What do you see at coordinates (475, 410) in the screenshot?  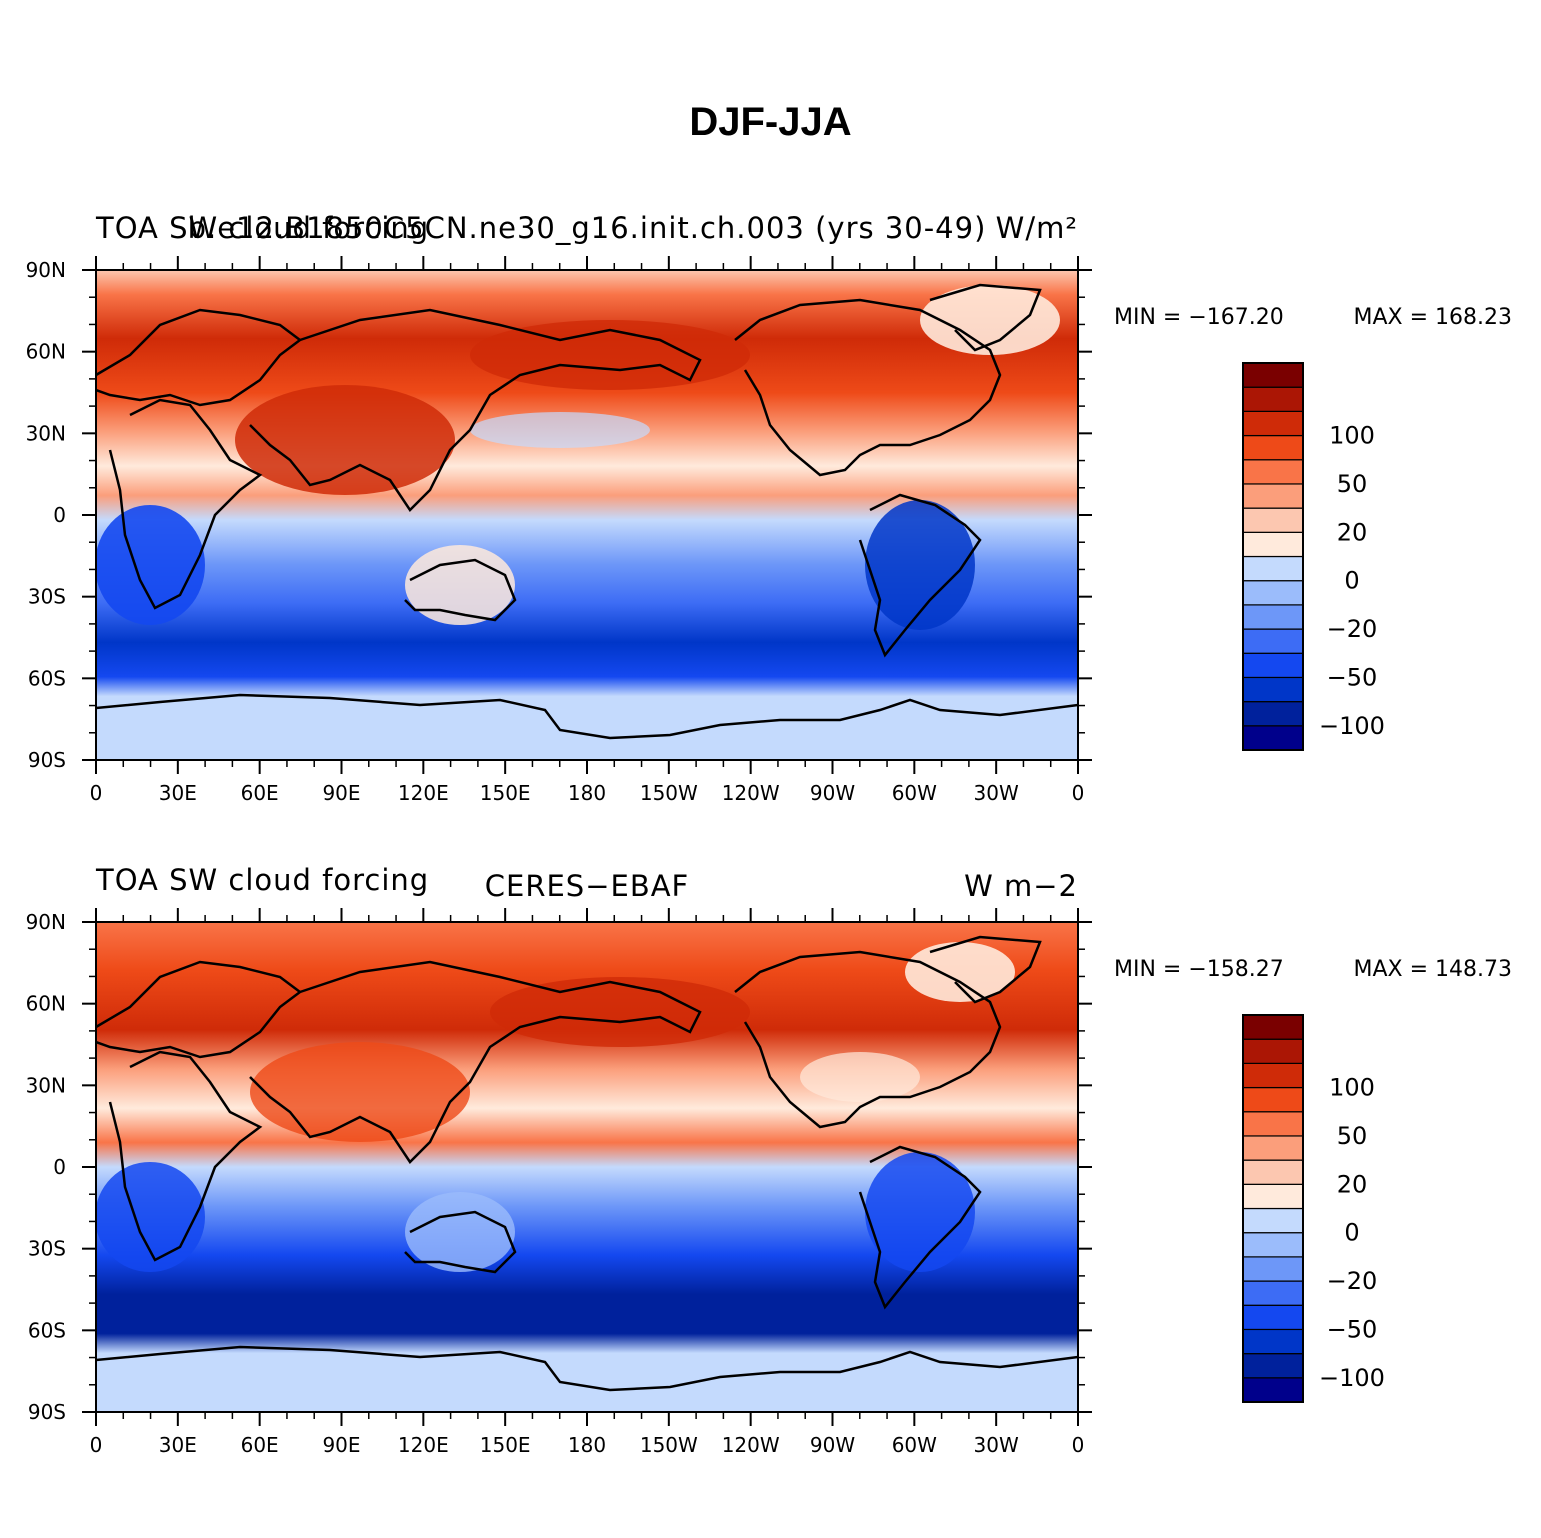 I see `coastline-asia` at bounding box center [475, 410].